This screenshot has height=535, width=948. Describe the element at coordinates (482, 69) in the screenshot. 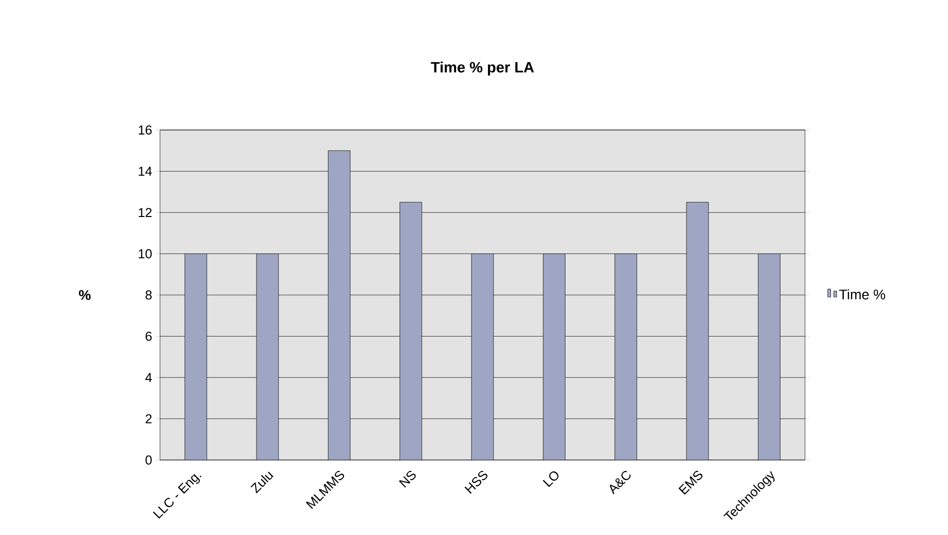

I see `chart-title: Time % per LA` at that location.